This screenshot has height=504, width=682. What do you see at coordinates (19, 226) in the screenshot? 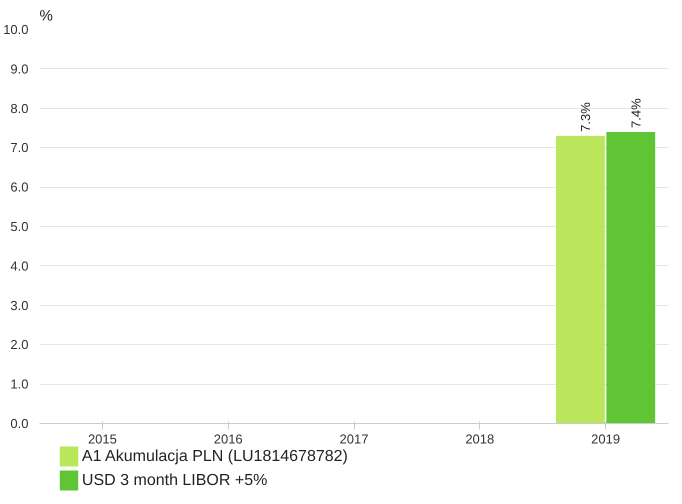
I see `y-tick-label: 5.0` at bounding box center [19, 226].